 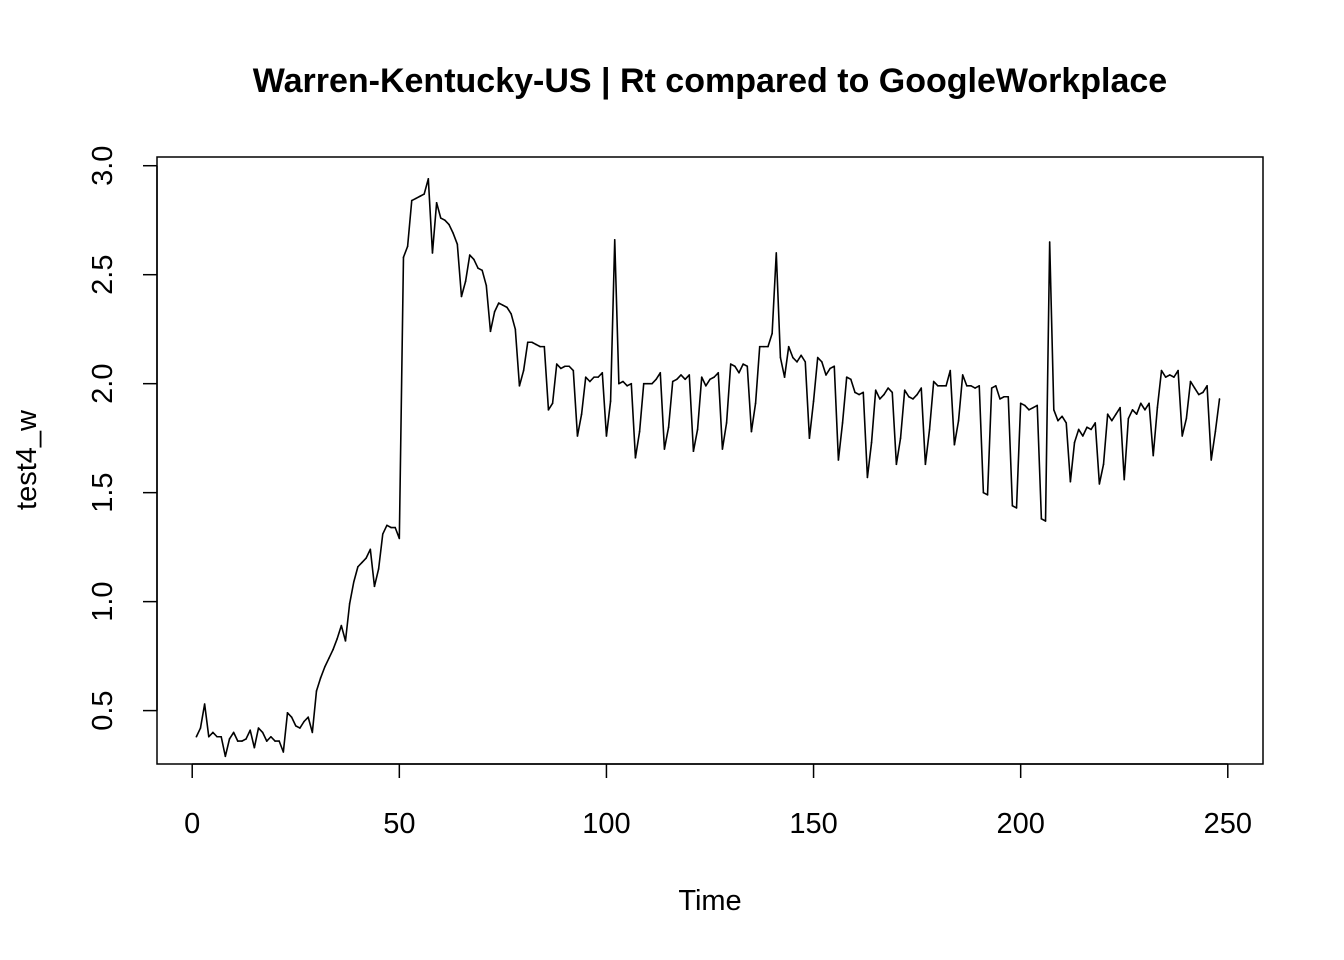 What do you see at coordinates (27, 459) in the screenshot?
I see `y-axis-label: test4_w` at bounding box center [27, 459].